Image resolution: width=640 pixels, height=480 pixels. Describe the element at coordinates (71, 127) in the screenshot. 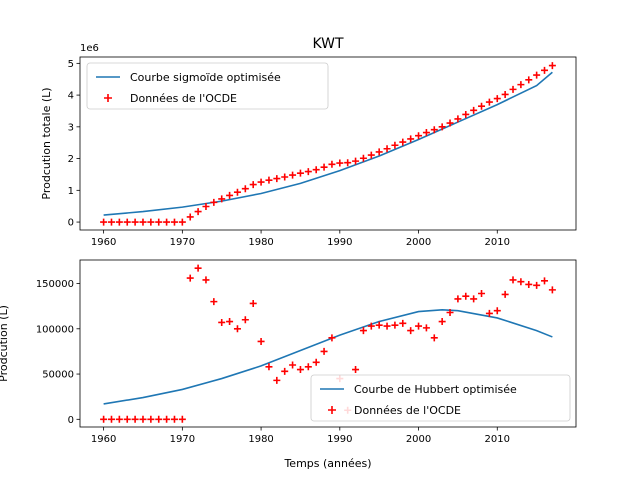

I see `y-tick-label: 3` at that location.